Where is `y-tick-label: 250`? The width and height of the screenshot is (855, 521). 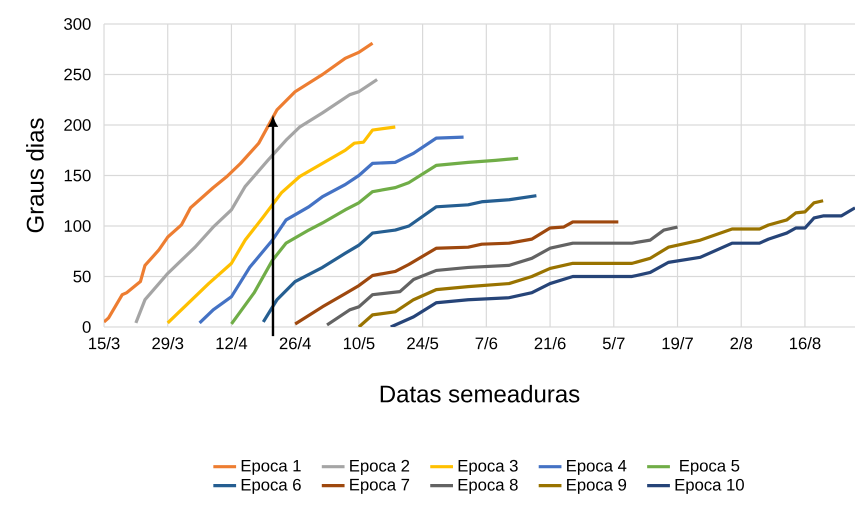
y-tick-label: 250 is located at coordinates (77, 74).